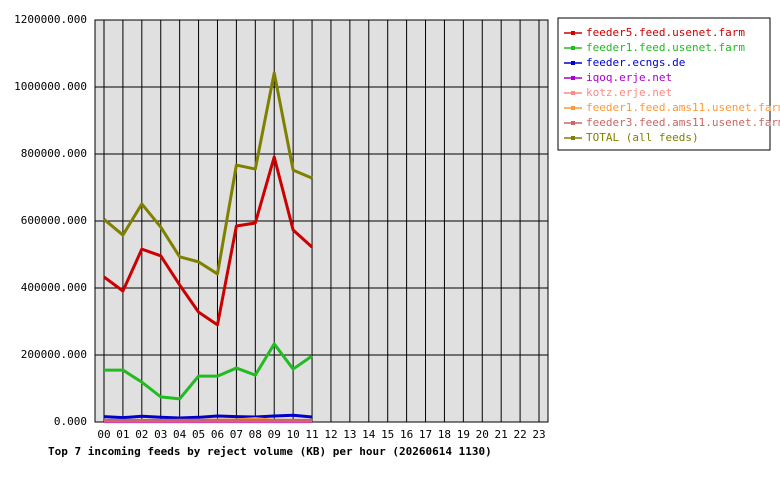 The width and height of the screenshot is (780, 480). What do you see at coordinates (293, 434) in the screenshot?
I see `x-tick-label: 10` at bounding box center [293, 434].